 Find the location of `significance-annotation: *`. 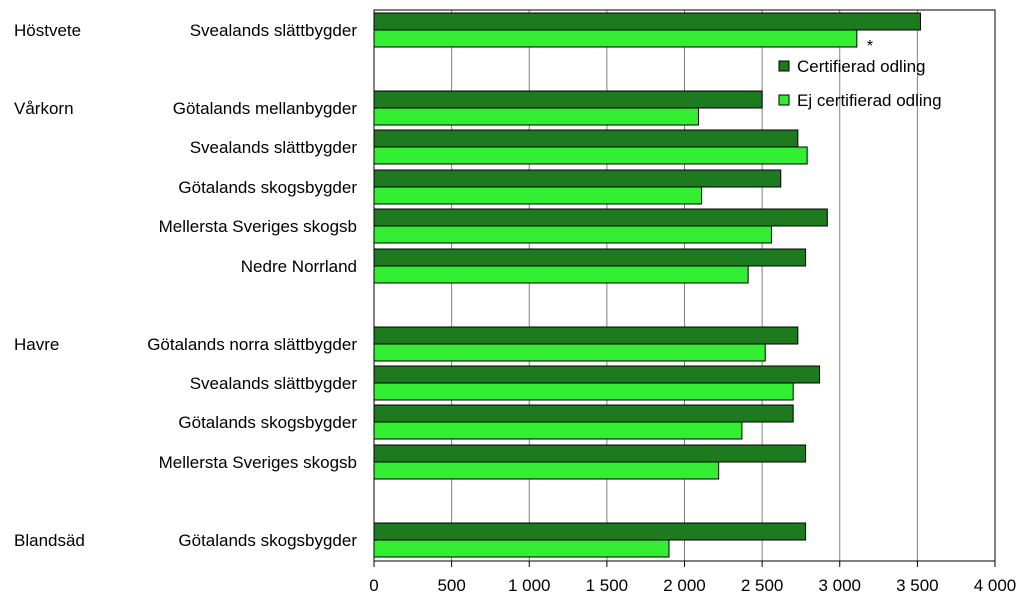

significance-annotation: * is located at coordinates (870, 46).